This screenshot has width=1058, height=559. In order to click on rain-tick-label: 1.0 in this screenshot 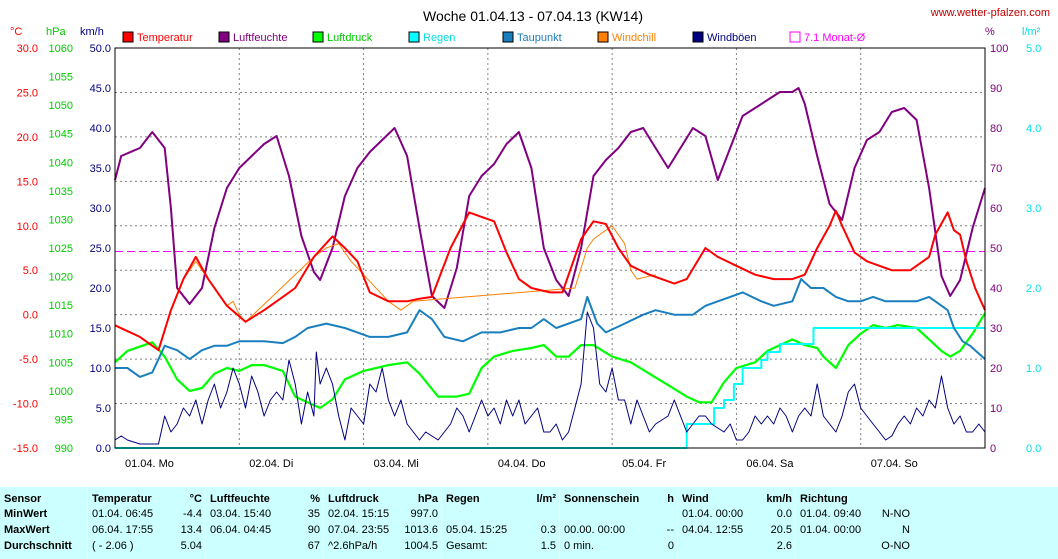, I will do `click(1033, 369)`.